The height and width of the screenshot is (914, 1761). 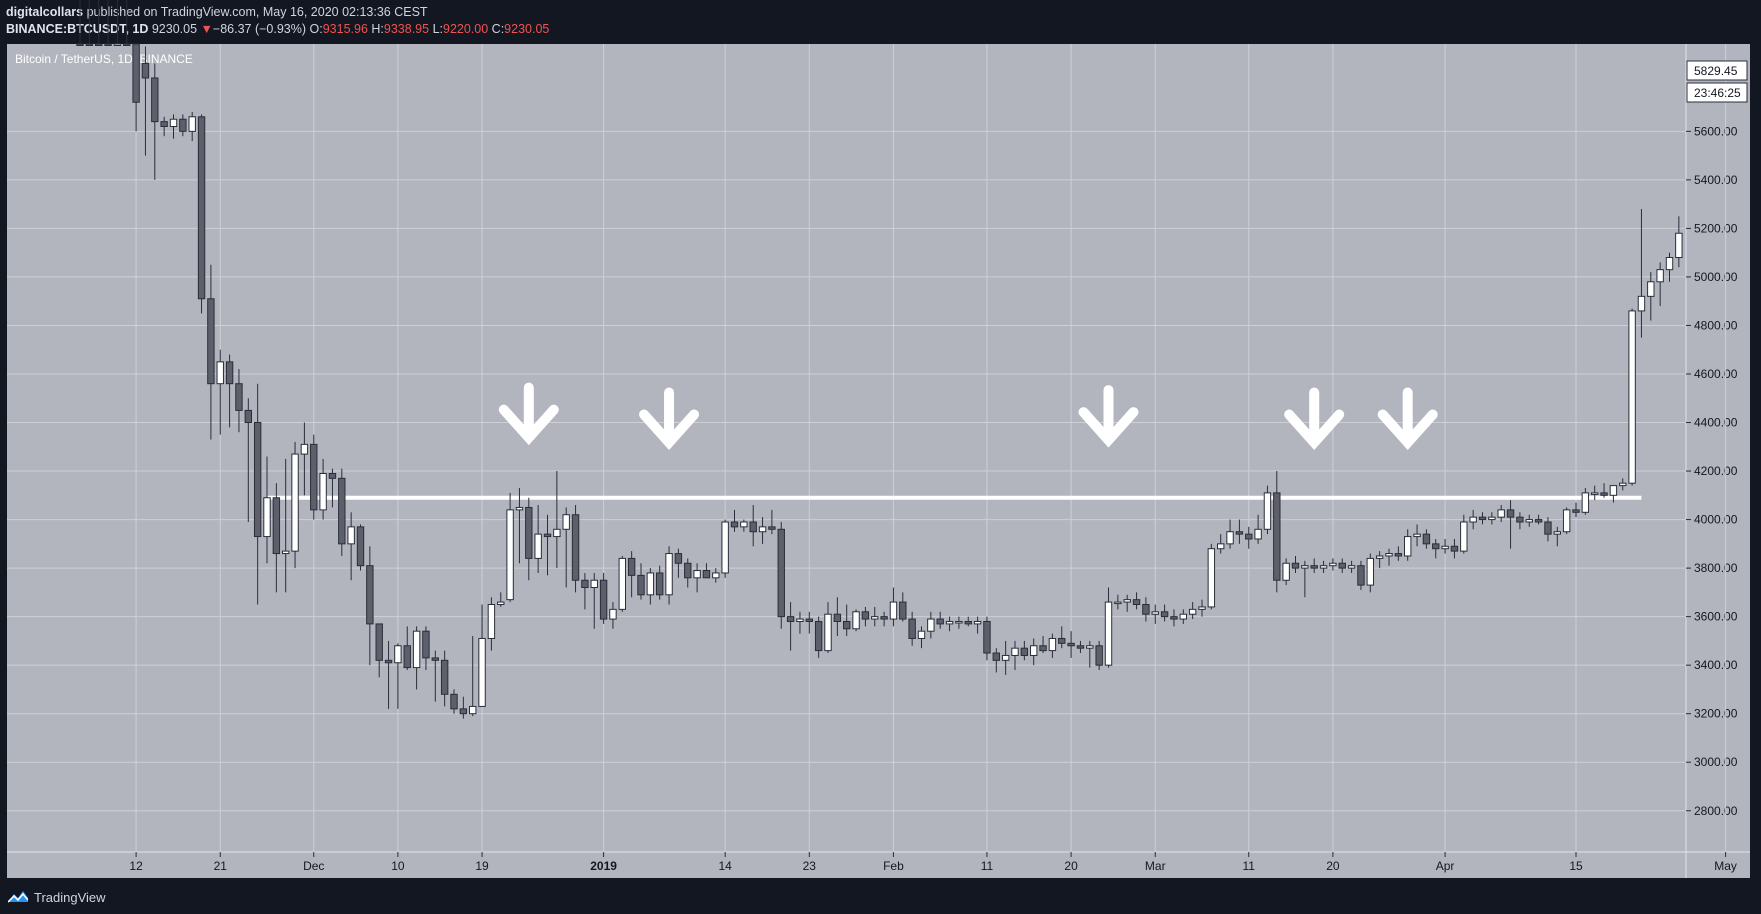 I want to click on author-name: digitalcollars, so click(x=45, y=12).